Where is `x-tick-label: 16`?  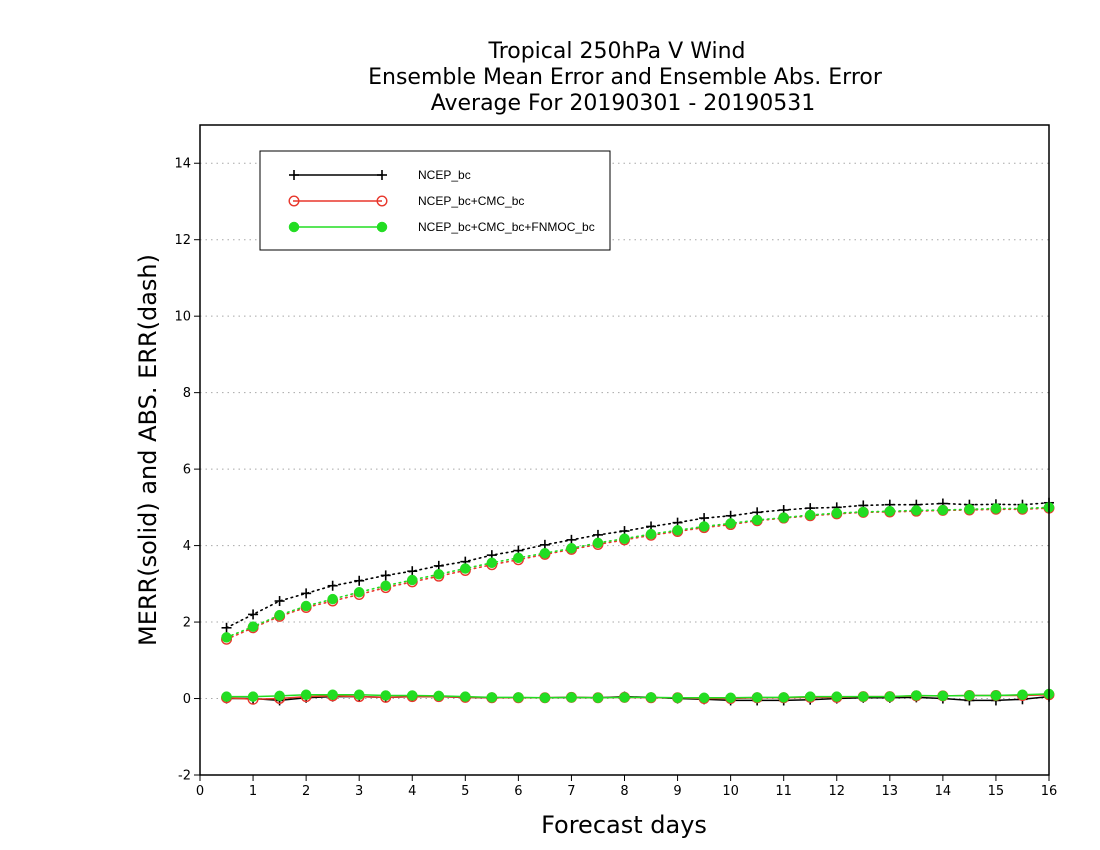 x-tick-label: 16 is located at coordinates (1049, 791).